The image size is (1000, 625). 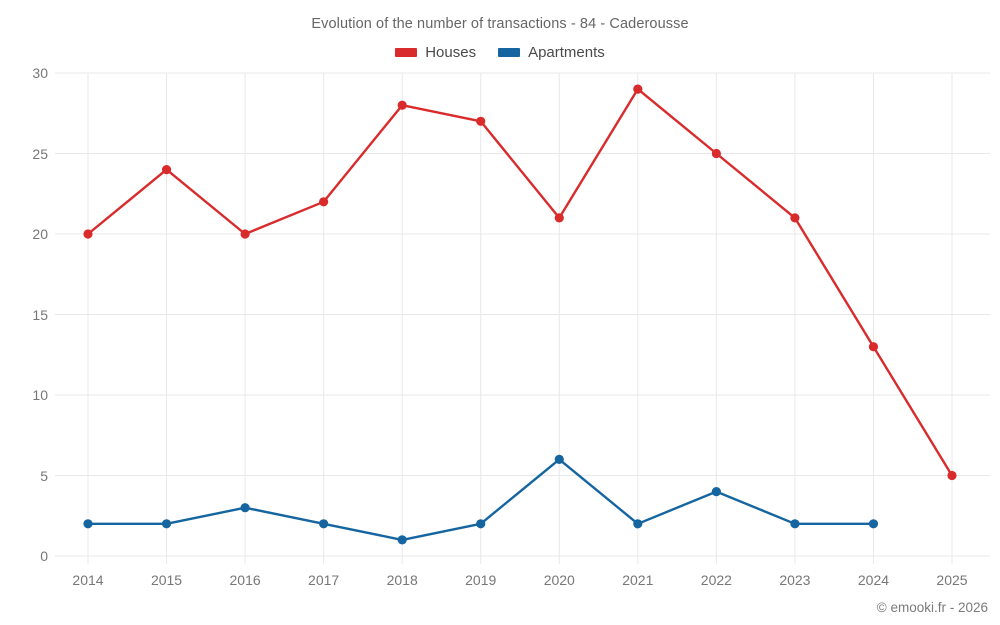 What do you see at coordinates (40, 73) in the screenshot?
I see `y-tick-label: 30` at bounding box center [40, 73].